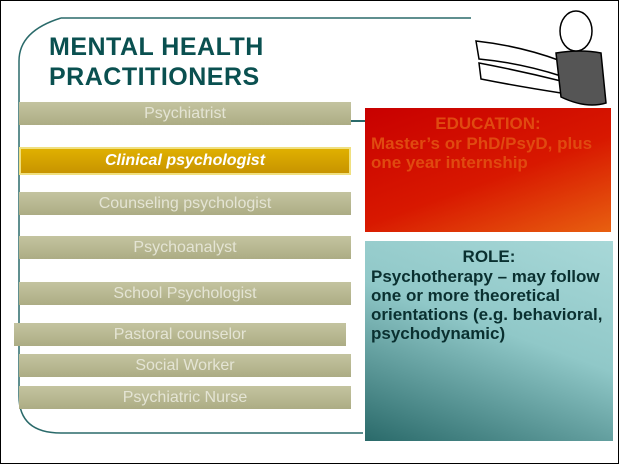 This screenshot has height=464, width=619. Describe the element at coordinates (185, 203) in the screenshot. I see `practitioner-item: Counseling psychologist` at that location.